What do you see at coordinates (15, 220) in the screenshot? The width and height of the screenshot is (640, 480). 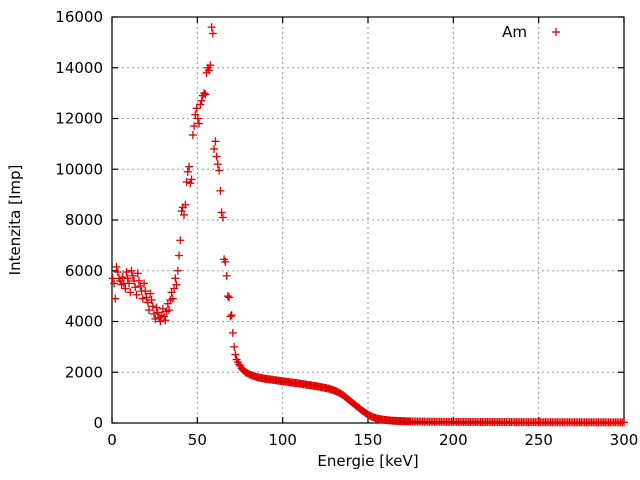 I see `y-axis-title: Intenzita [Imp]` at bounding box center [15, 220].